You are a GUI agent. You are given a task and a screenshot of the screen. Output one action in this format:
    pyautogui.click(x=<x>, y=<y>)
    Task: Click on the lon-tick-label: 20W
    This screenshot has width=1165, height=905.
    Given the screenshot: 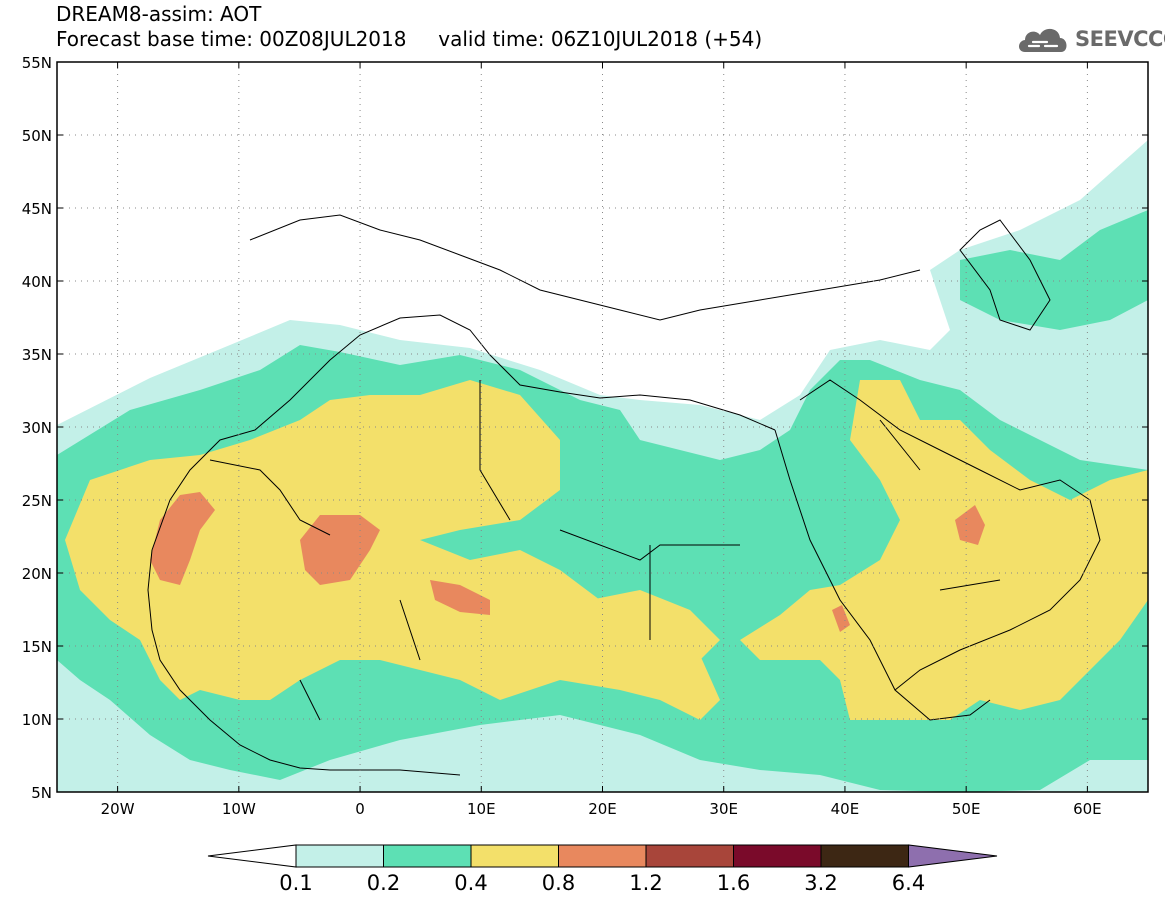 What is the action you would take?
    pyautogui.click(x=118, y=809)
    